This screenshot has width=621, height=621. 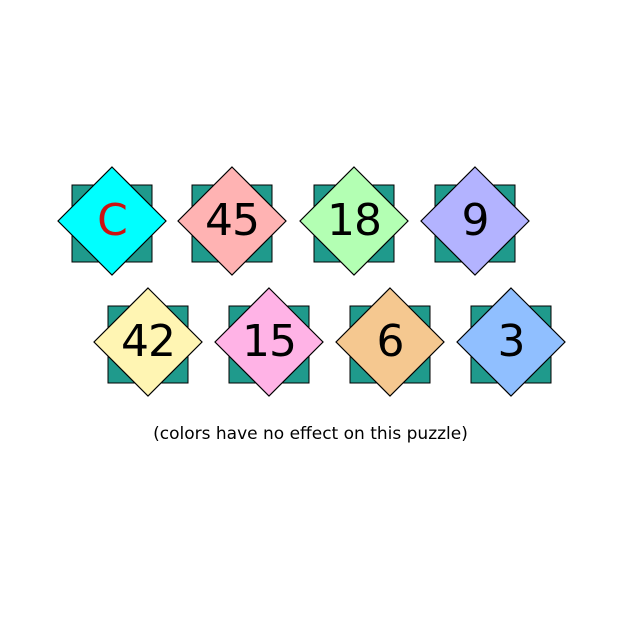 What do you see at coordinates (310, 434) in the screenshot?
I see `caption-text: (colors have no effect on this puzzle)` at bounding box center [310, 434].